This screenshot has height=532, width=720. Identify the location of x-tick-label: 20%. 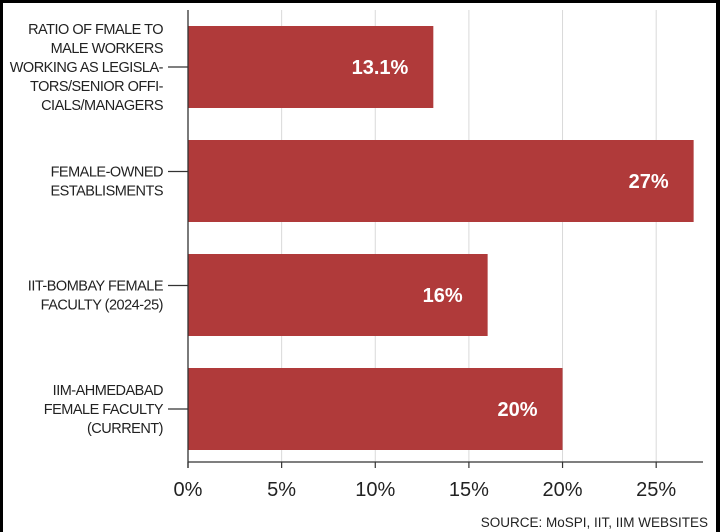
(563, 490).